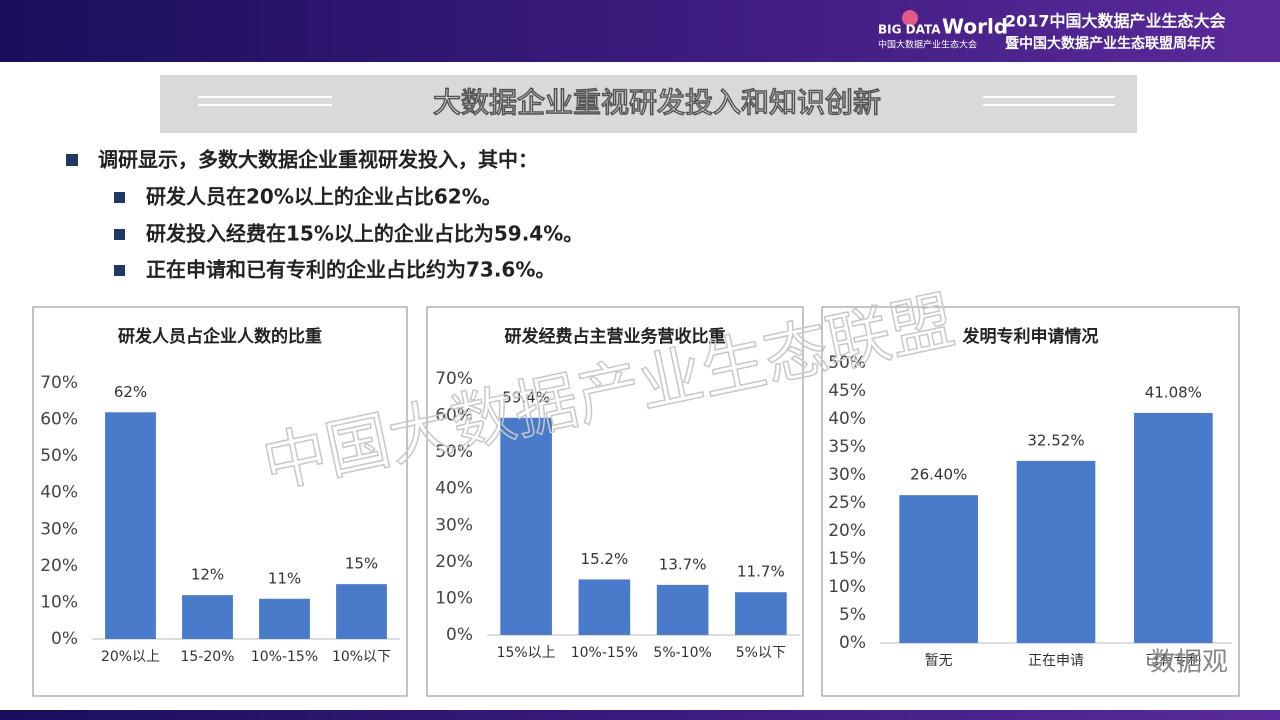 This screenshot has width=1280, height=720. I want to click on event-line2: 暨中国大数据产业生态联盟周年庆, so click(1110, 43).